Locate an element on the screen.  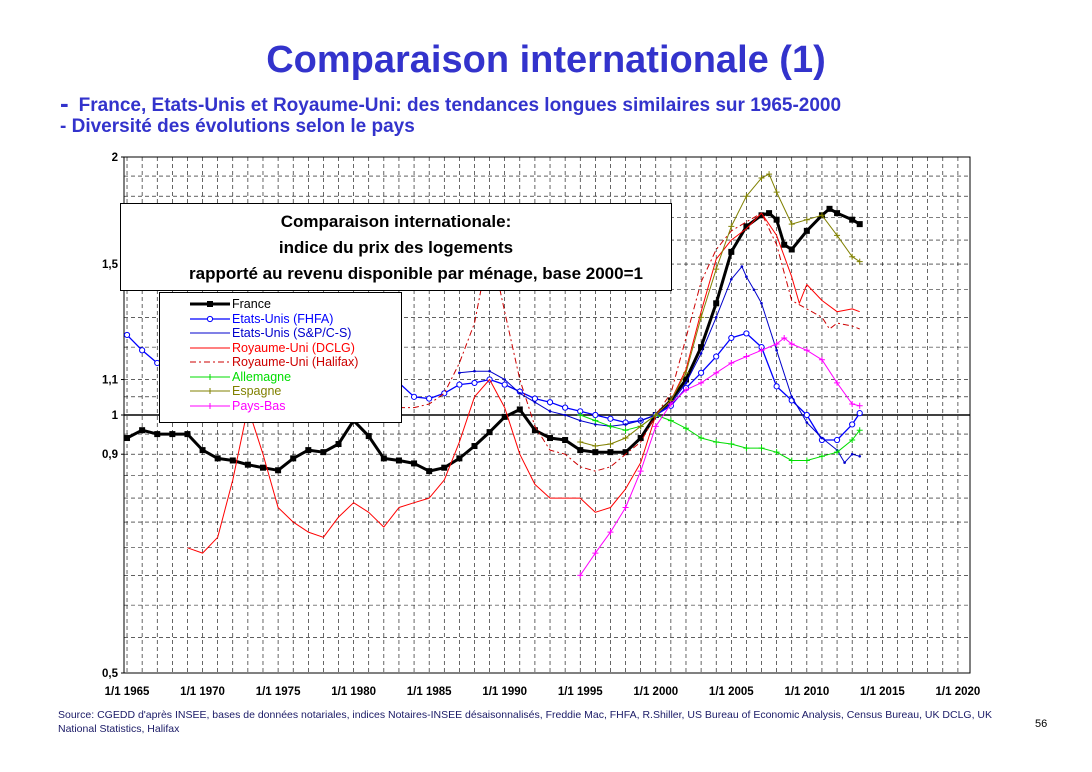
x-tick-label: 1/1 2000 is located at coordinates (655, 692).